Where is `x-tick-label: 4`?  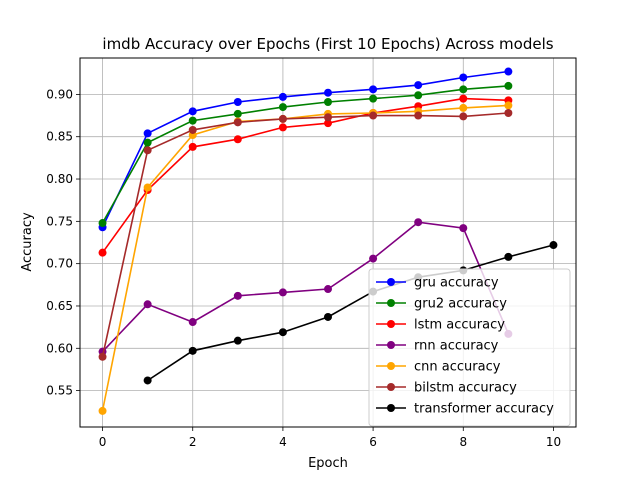 x-tick-label: 4 is located at coordinates (283, 442).